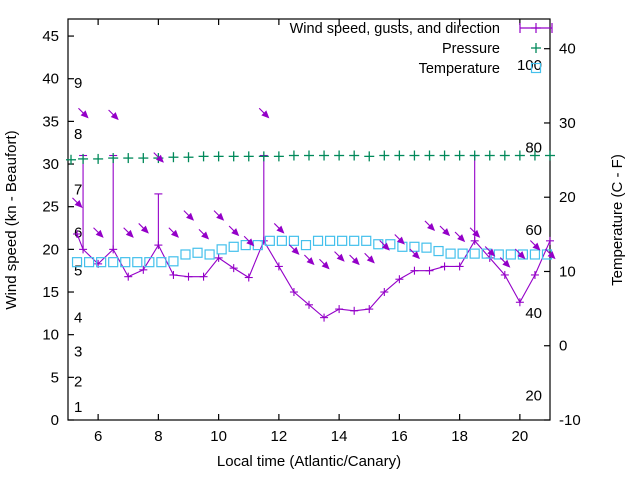  What do you see at coordinates (50, 36) in the screenshot?
I see `y-tick-label: 45` at bounding box center [50, 36].